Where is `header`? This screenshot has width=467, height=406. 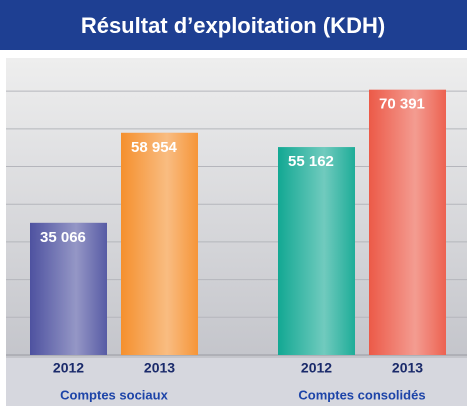 header is located at coordinates (233, 25).